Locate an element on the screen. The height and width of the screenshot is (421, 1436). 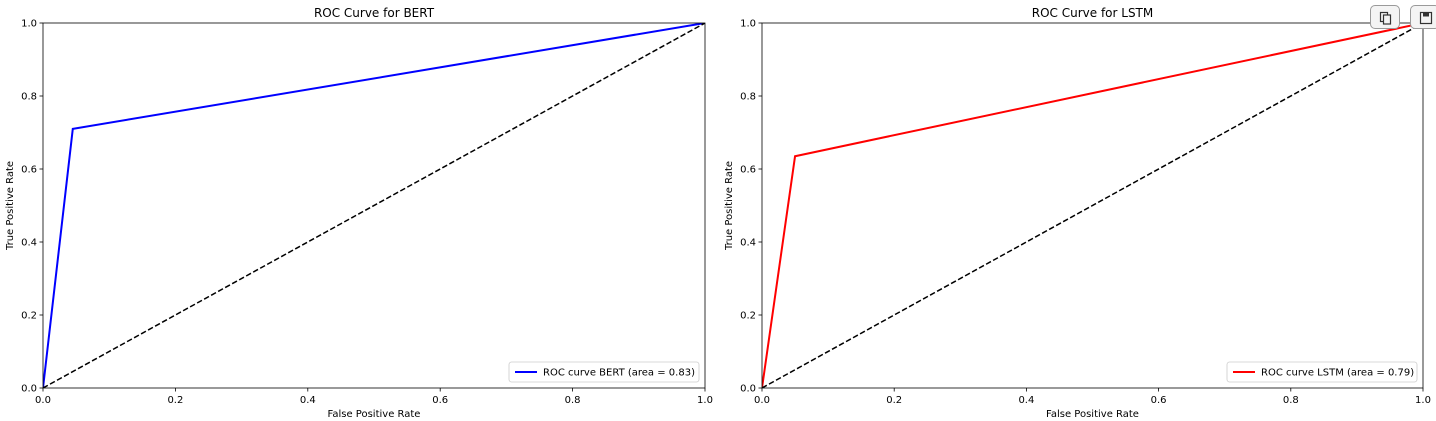
save-button is located at coordinates (1423, 17).